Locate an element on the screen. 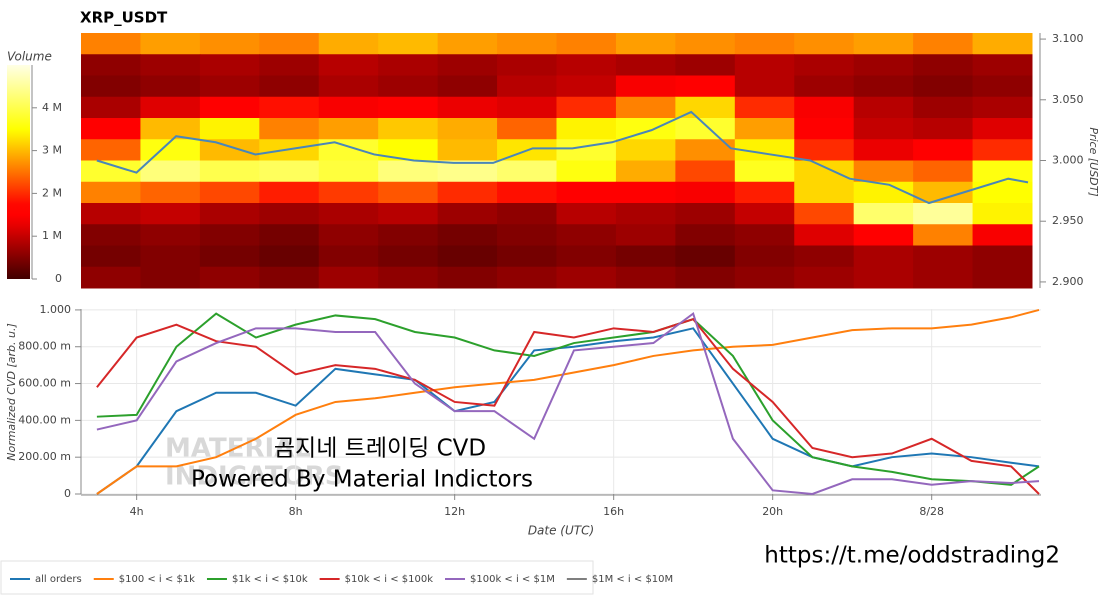 This screenshot has height=596, width=1105. x-tick-label: 8h is located at coordinates (296, 511).